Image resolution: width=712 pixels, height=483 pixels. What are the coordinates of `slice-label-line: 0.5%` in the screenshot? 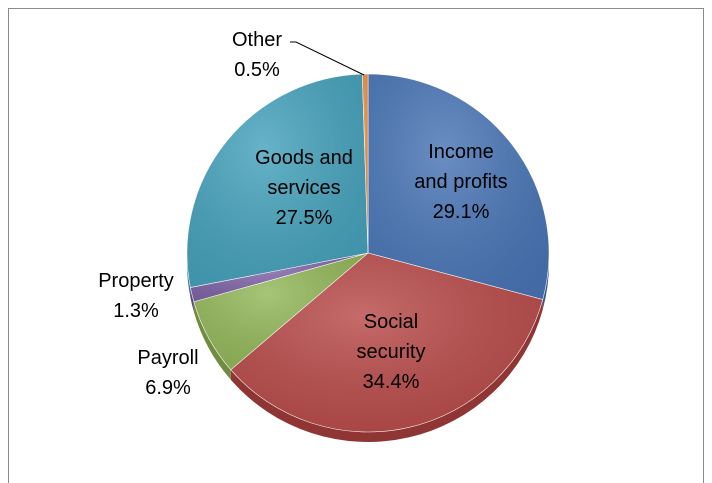 It's located at (257, 70).